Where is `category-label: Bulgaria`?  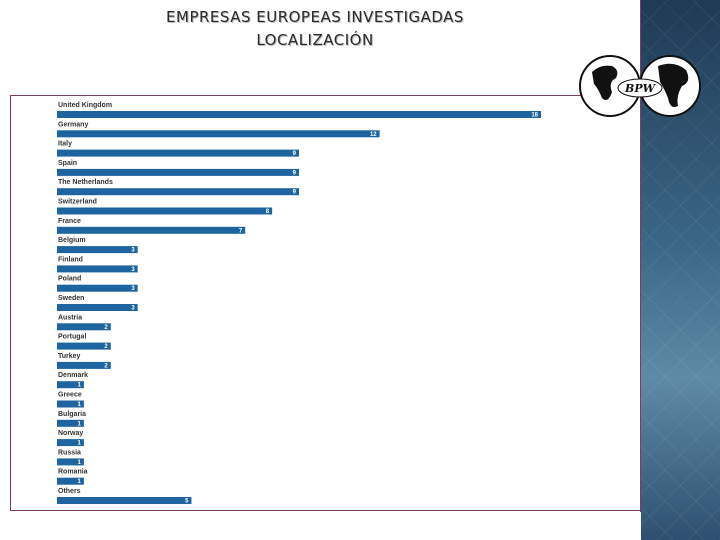 category-label: Bulgaria is located at coordinates (72, 414).